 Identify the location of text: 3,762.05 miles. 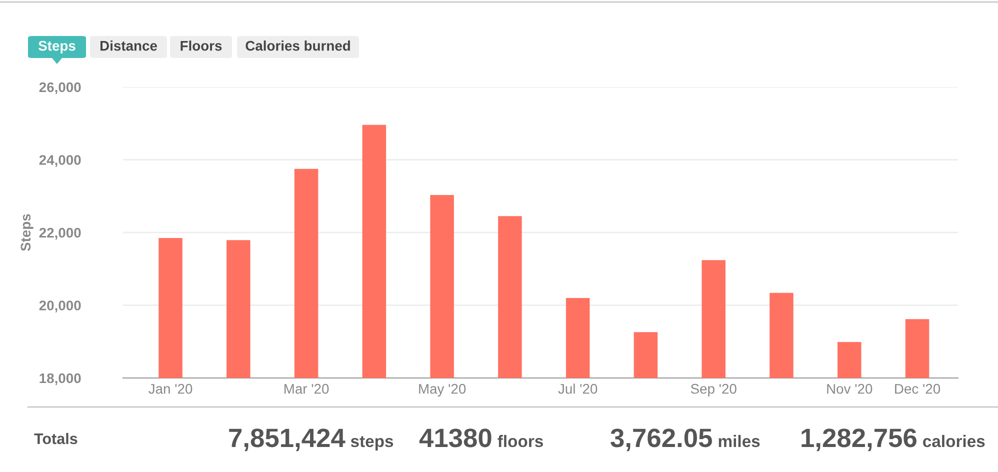
(685, 440).